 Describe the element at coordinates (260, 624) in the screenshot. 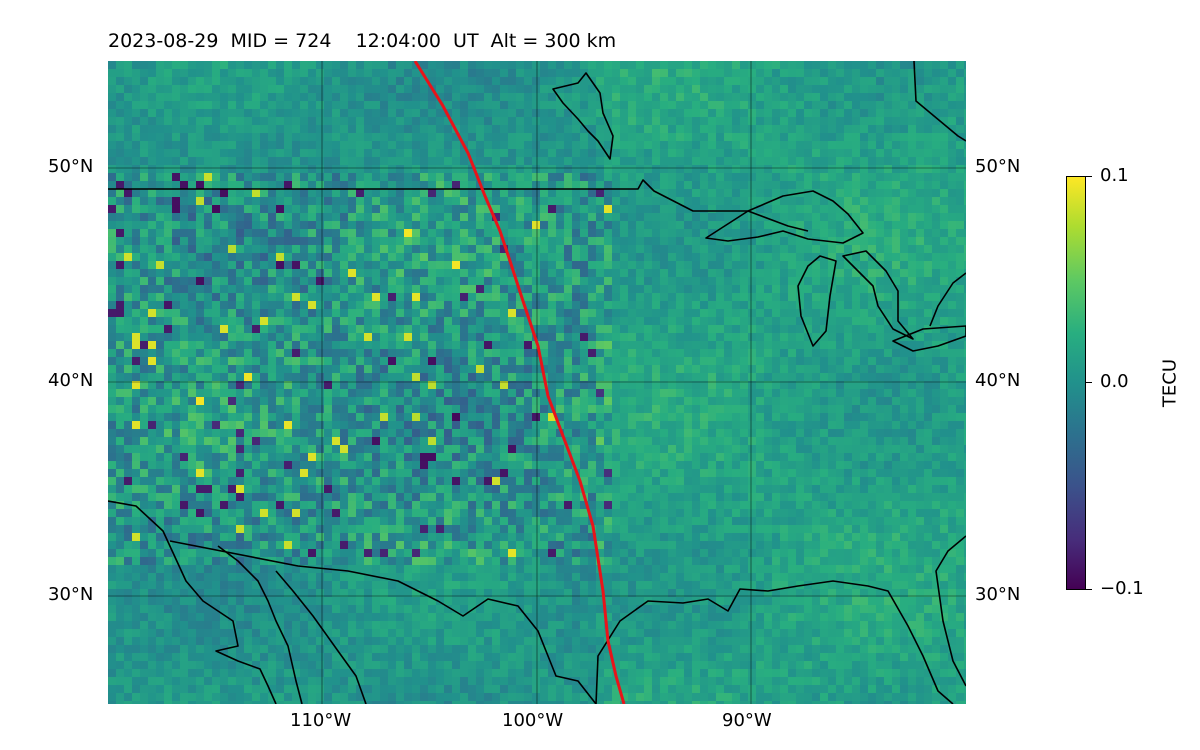

I see `gulf-of-california-coast` at that location.